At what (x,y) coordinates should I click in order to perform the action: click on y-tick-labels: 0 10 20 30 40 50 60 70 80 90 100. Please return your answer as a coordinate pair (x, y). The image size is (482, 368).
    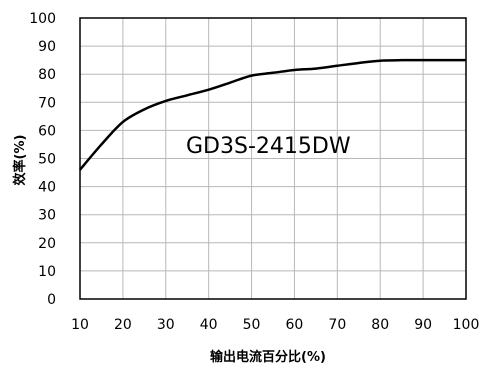
    Looking at the image, I should click on (42, 159).